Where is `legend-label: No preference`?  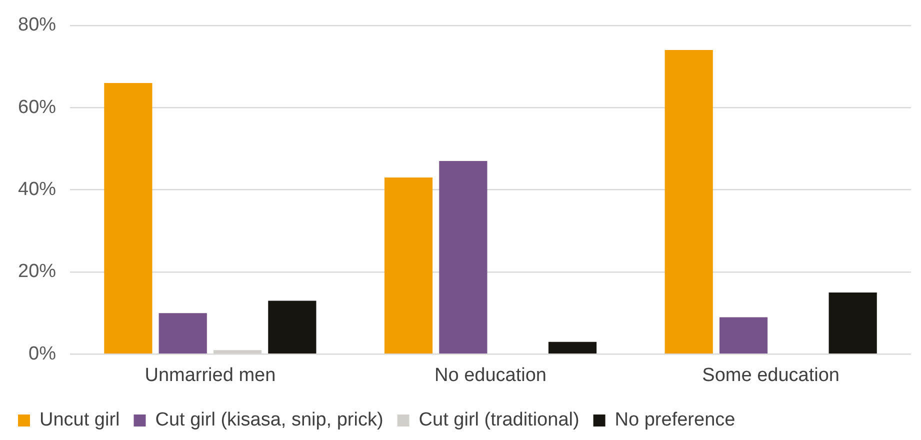
legend-label: No preference is located at coordinates (675, 420).